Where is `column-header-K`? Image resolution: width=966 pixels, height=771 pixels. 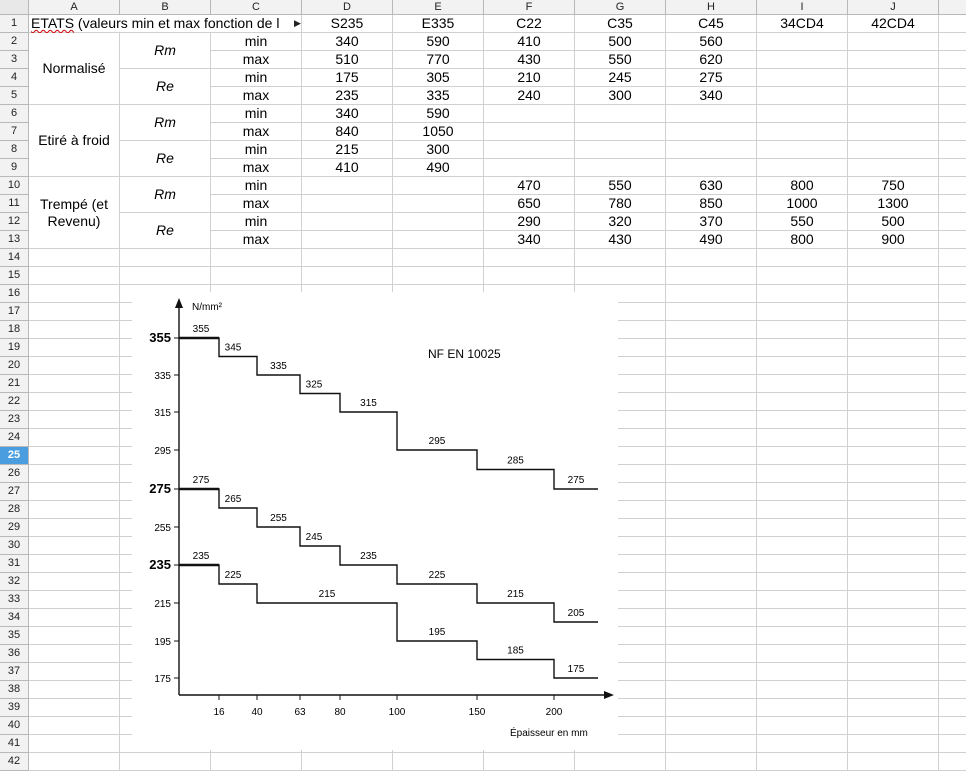 column-header-K is located at coordinates (952, 7).